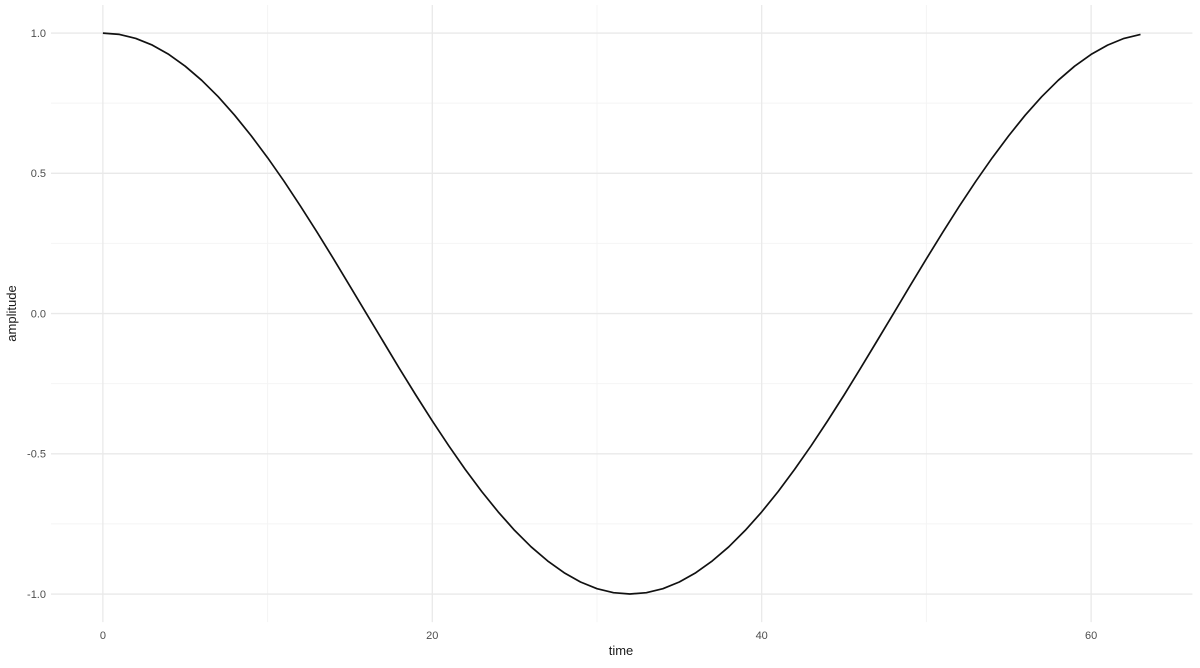  Describe the element at coordinates (36, 595) in the screenshot. I see `y-tick-label: -1.0` at that location.